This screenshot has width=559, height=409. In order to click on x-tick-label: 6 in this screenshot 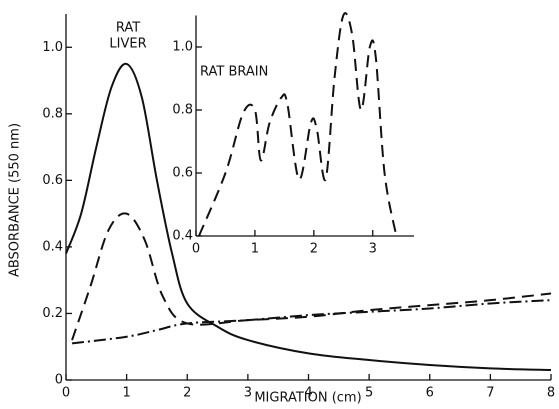, I will do `click(430, 393)`.